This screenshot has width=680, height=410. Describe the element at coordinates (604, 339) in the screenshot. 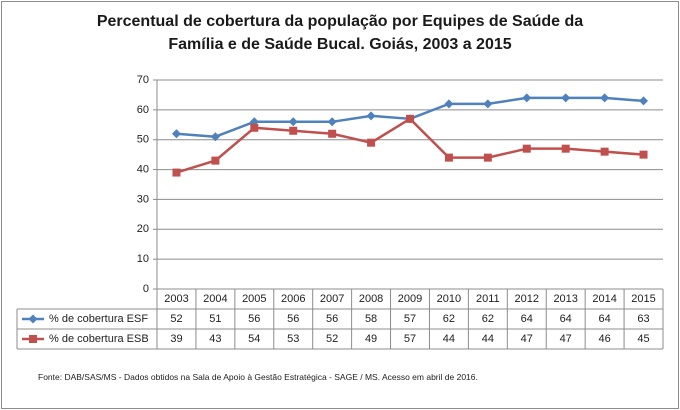

I see `table-value: 46` at that location.